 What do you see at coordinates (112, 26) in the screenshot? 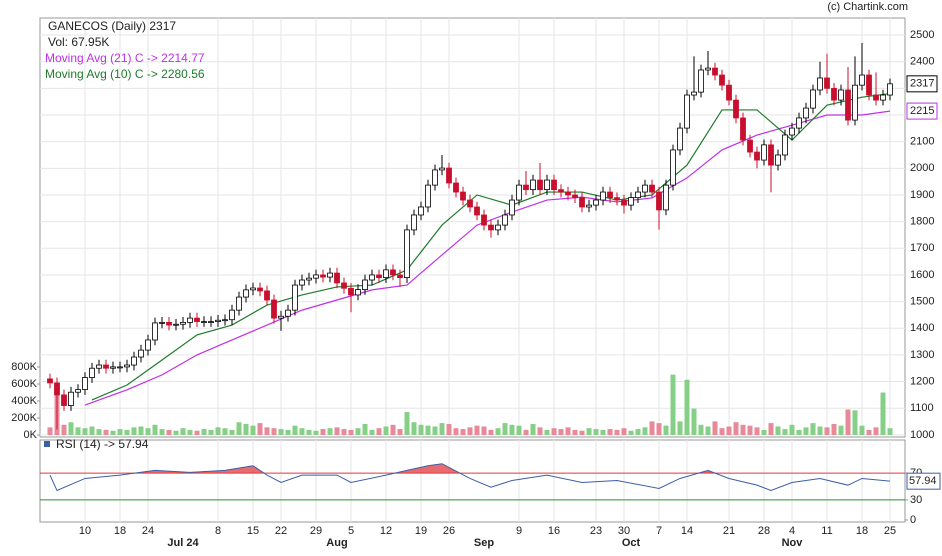
I see `chart-title: GANECOS (Daily) 2317` at bounding box center [112, 26].